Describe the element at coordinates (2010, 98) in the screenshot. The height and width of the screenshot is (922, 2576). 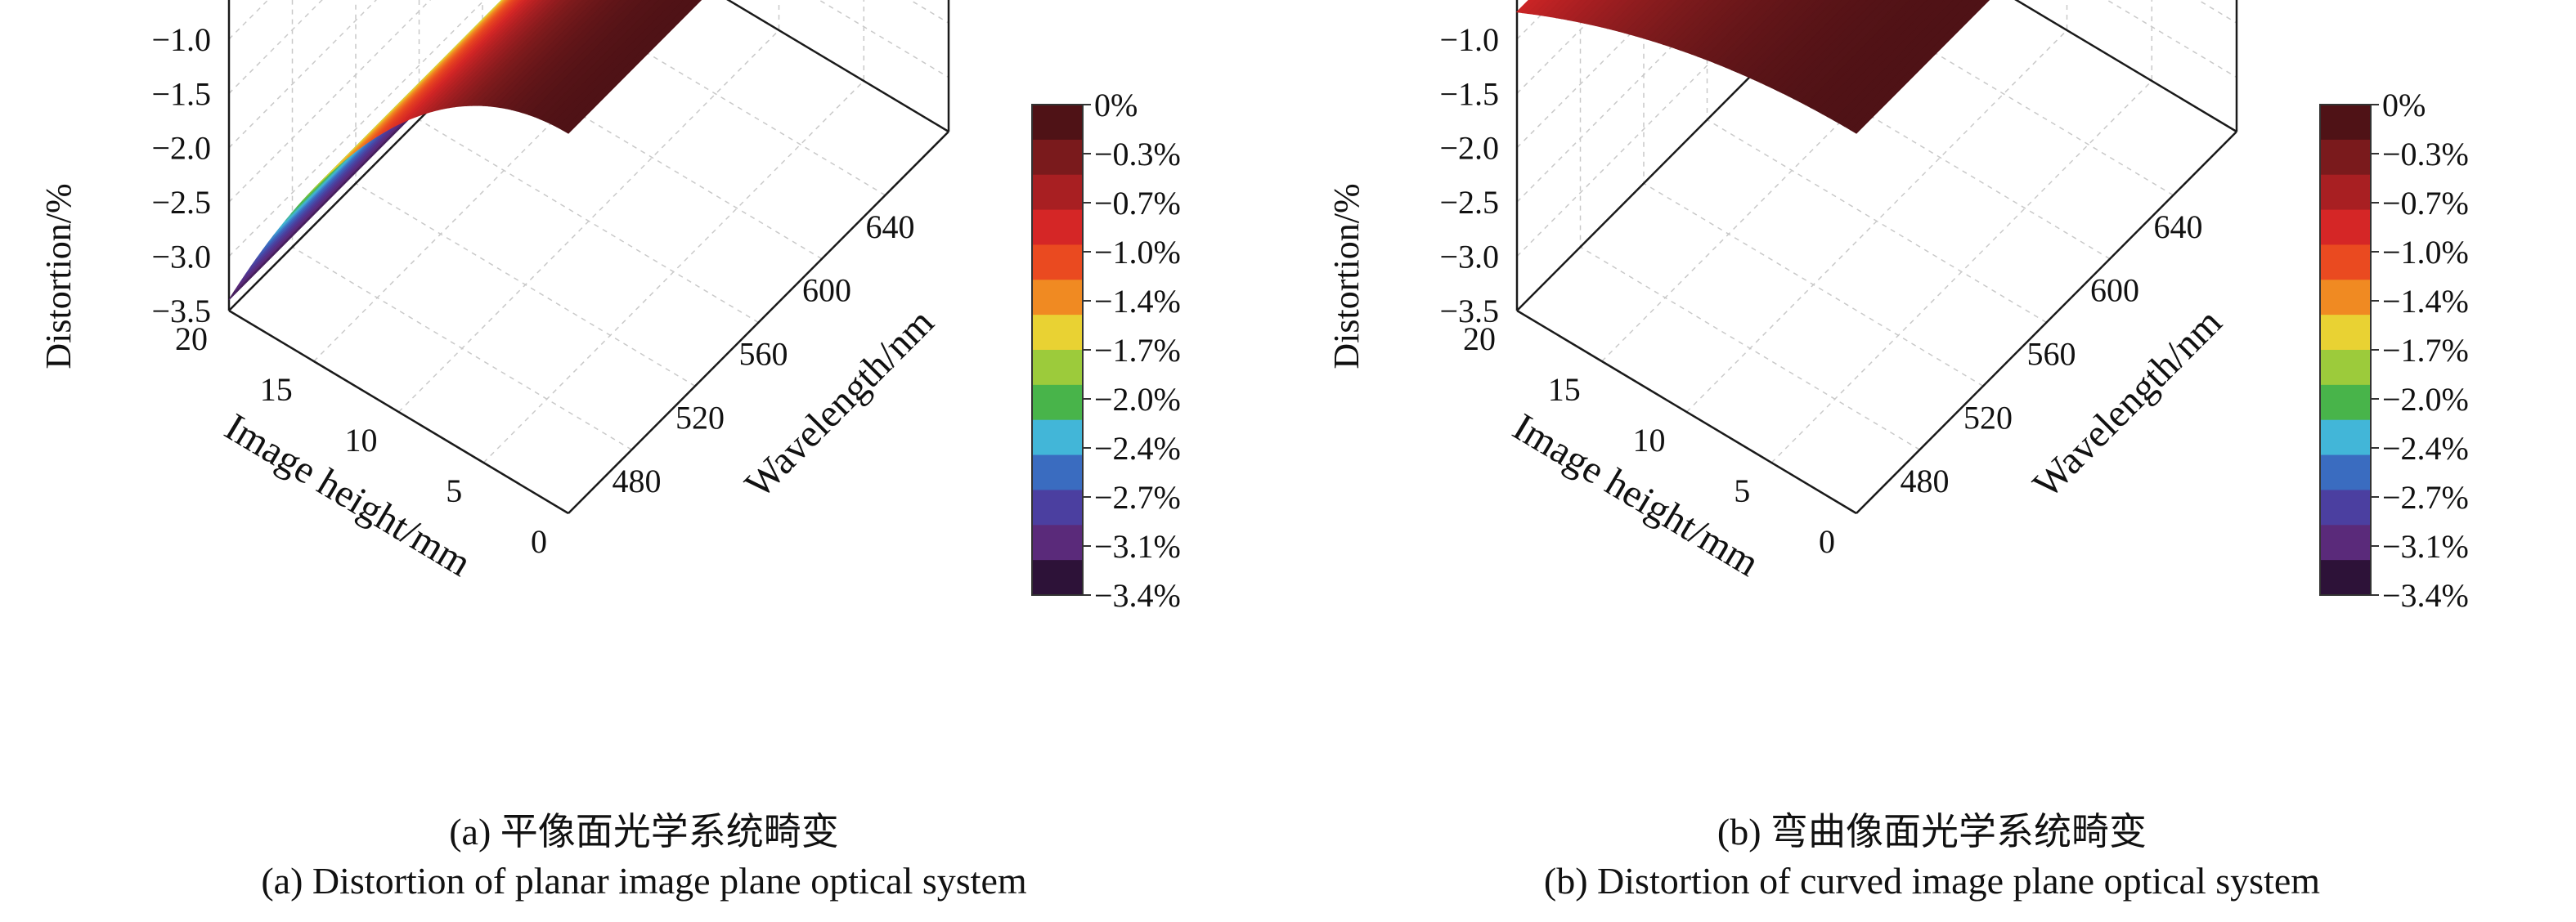
I see `y-gridline` at that location.